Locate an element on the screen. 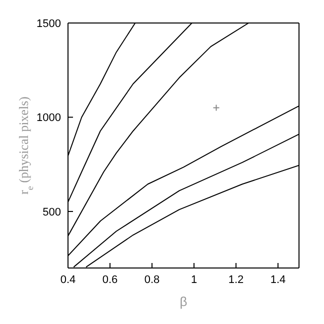 This screenshot has width=324, height=324. x-tick-label: 1.2 is located at coordinates (236, 280).